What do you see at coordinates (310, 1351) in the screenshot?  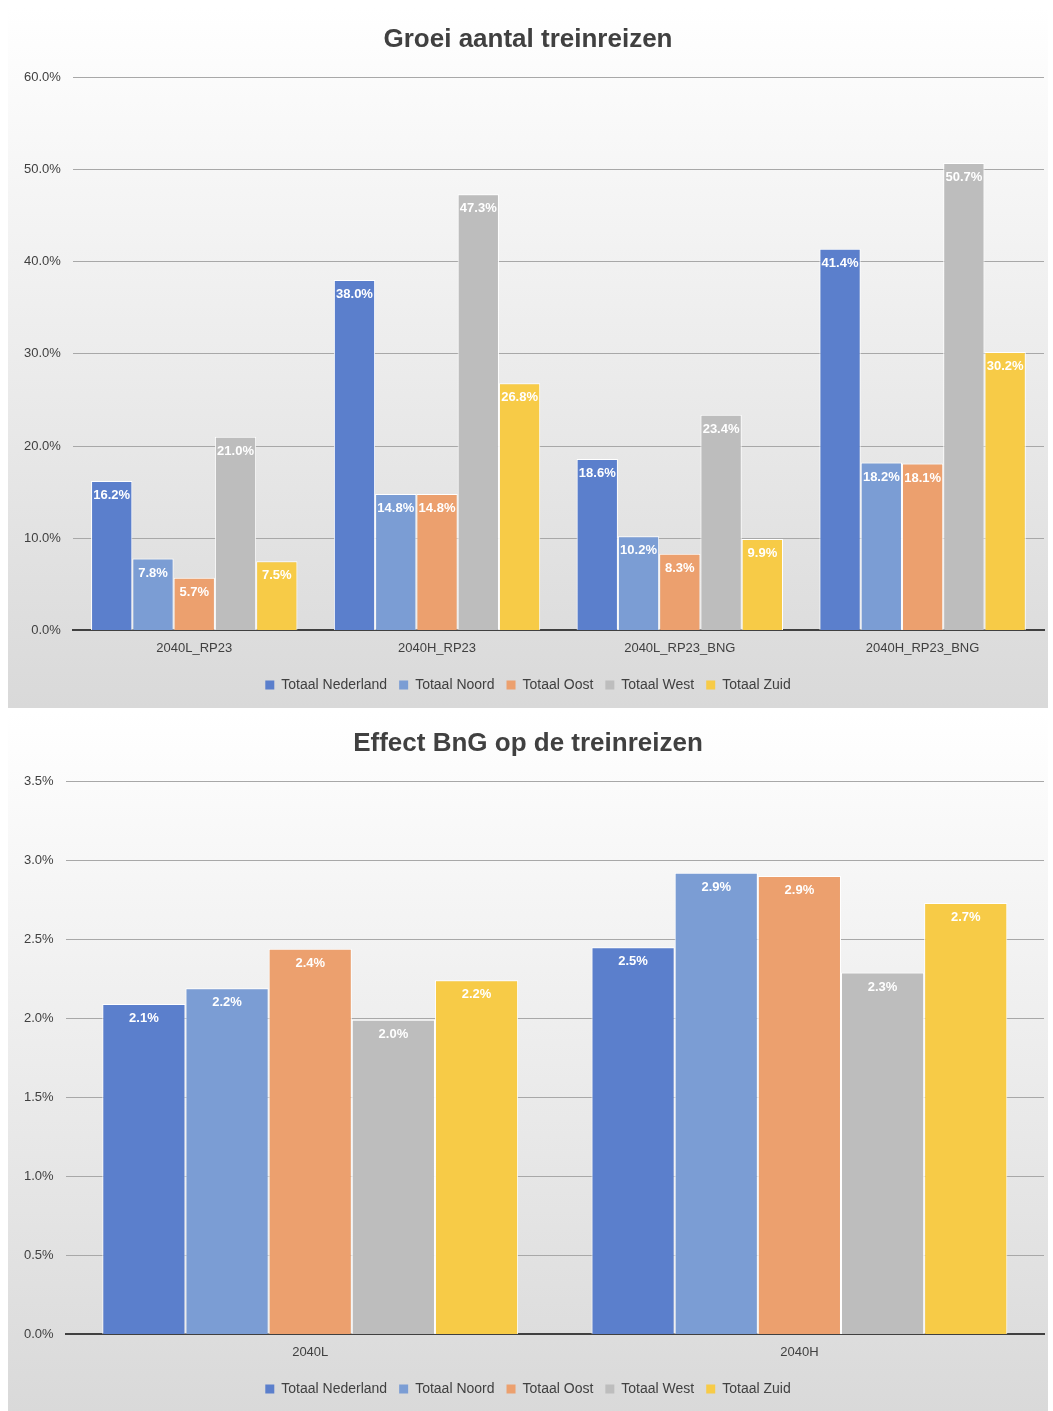 I see `x-tick-label: 2040L` at bounding box center [310, 1351].